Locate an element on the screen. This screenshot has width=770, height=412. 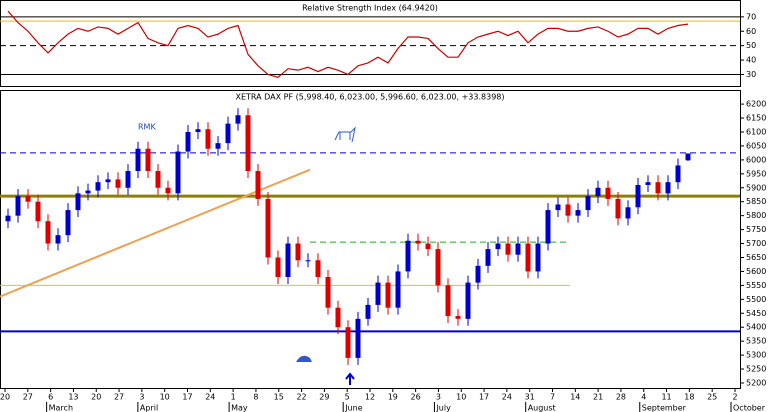
x-tick-label: 7 is located at coordinates (552, 397).